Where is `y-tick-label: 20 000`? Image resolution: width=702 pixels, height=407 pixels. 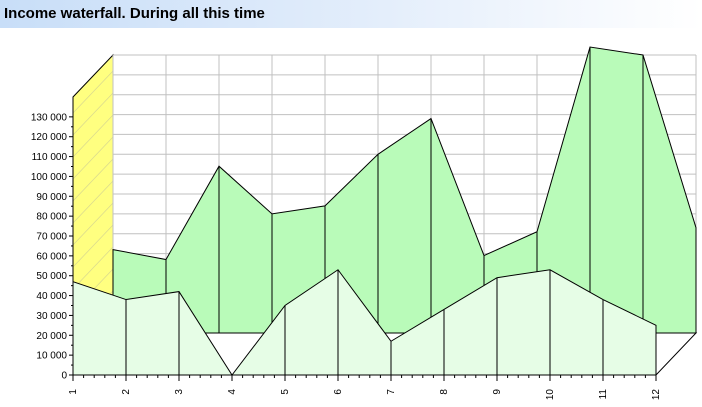
y-tick-label: 20 000 is located at coordinates (51, 336).